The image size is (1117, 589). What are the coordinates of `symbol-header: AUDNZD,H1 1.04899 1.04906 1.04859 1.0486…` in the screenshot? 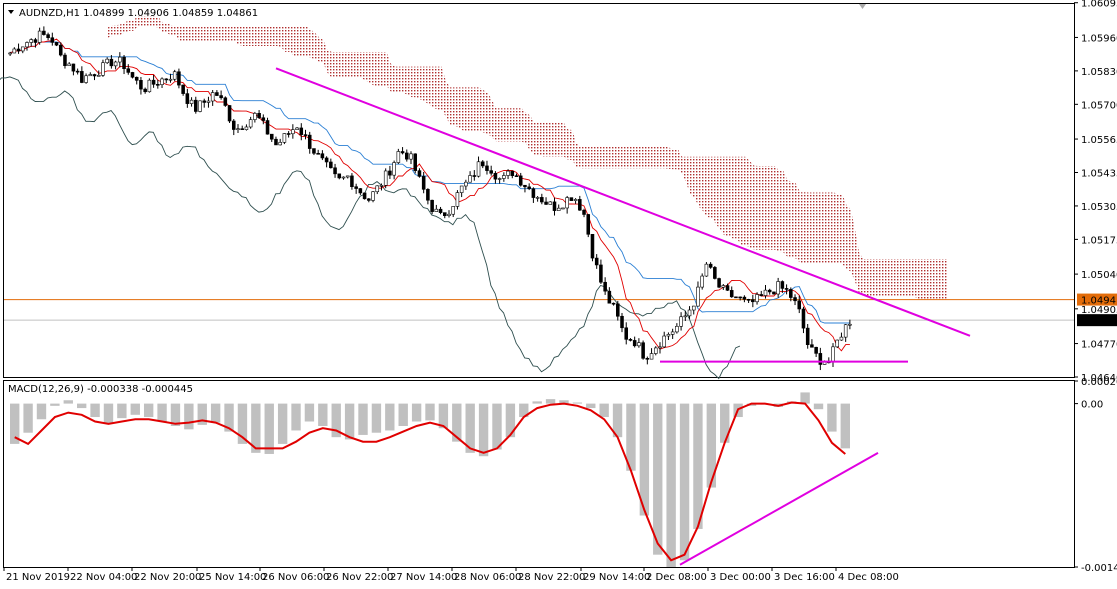 It's located at (133, 13).